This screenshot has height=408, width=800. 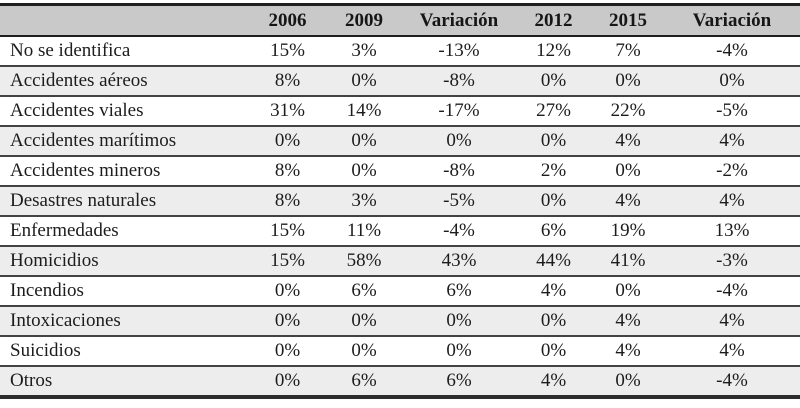 I want to click on row-label: Accidentes viales, so click(x=125, y=111).